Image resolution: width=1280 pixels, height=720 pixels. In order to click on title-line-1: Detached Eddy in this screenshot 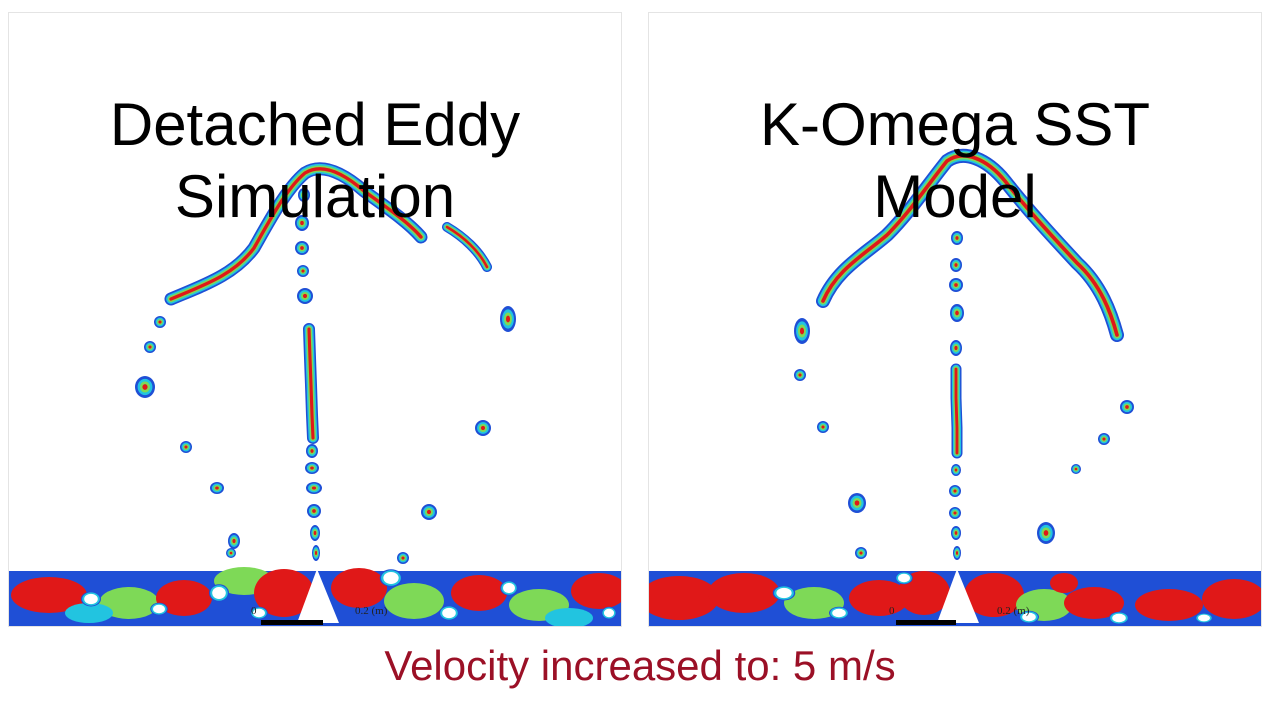, I will do `click(315, 124)`.